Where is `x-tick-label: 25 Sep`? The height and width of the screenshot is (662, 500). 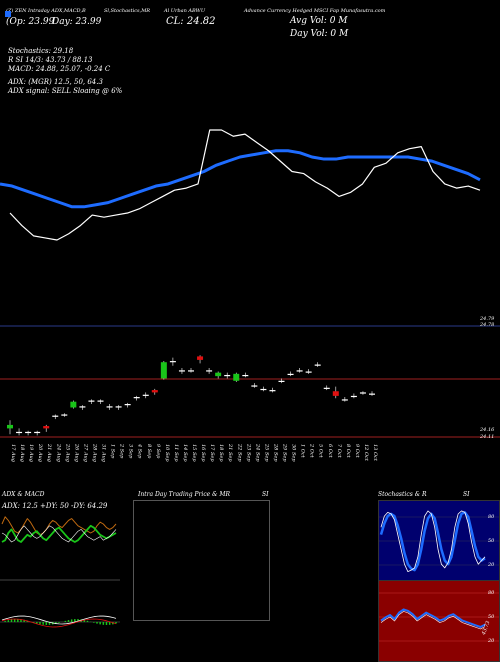 x-tick-label: 25 Sep is located at coordinates (266, 452).